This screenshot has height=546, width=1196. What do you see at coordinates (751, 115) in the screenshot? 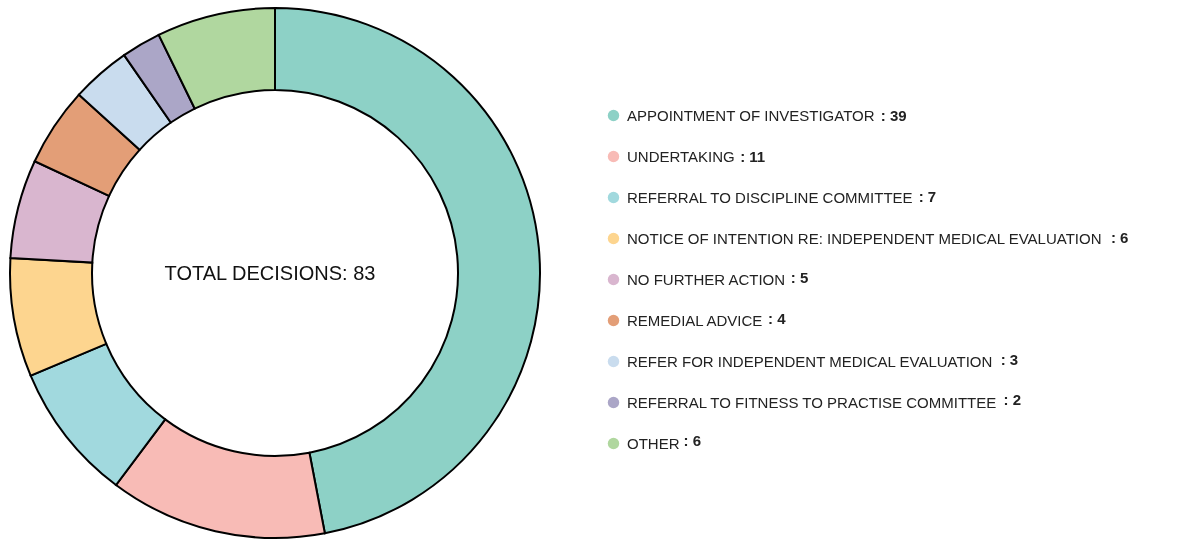
I see `legend-label: APPOINTMENT OF INVESTIGATOR` at bounding box center [751, 115].